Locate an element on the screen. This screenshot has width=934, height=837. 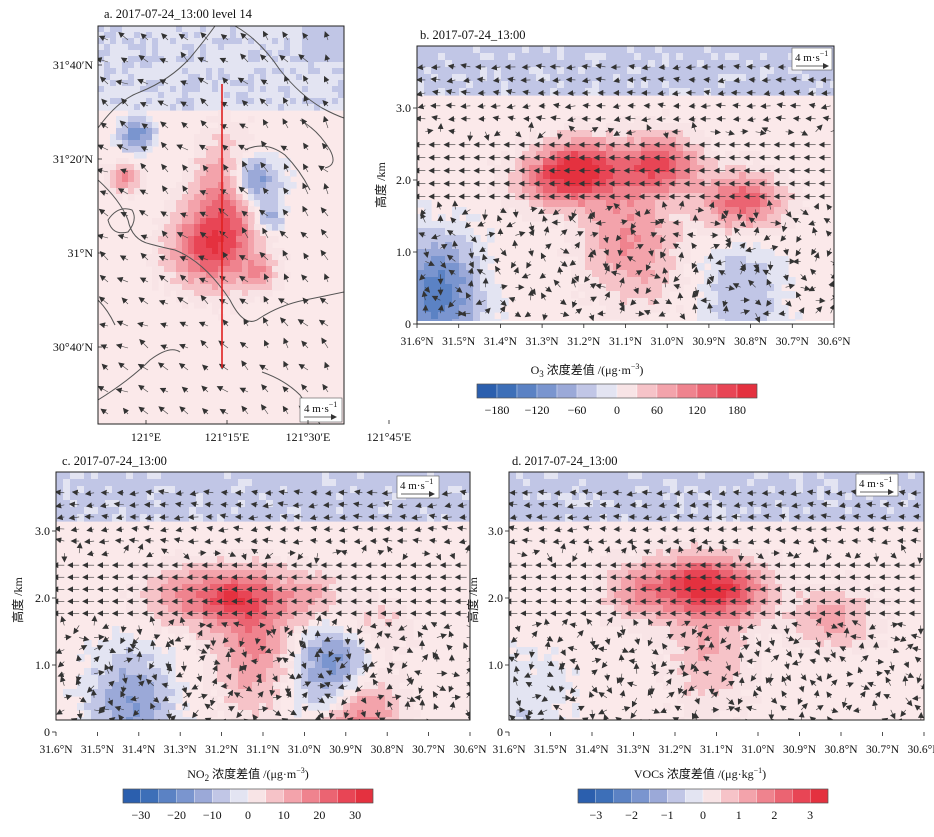
x-tick-label: 30.6°N is located at coordinates (834, 342).